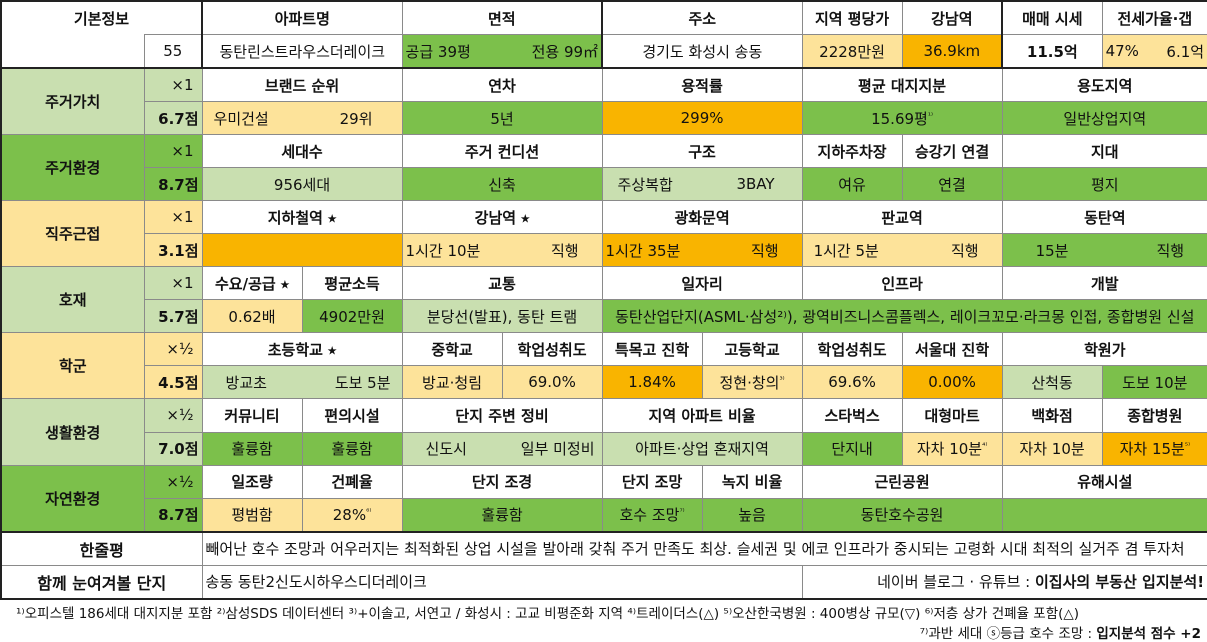 The height and width of the screenshot is (642, 1207). I want to click on school-label: 학군, so click(72, 366).